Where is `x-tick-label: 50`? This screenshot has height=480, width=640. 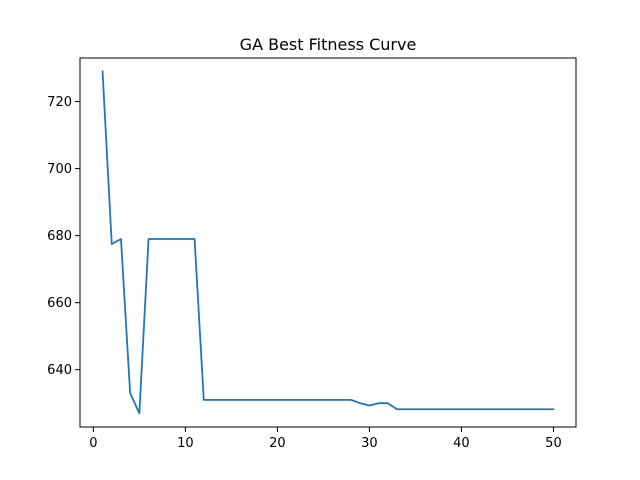 x-tick-label: 50 is located at coordinates (553, 443).